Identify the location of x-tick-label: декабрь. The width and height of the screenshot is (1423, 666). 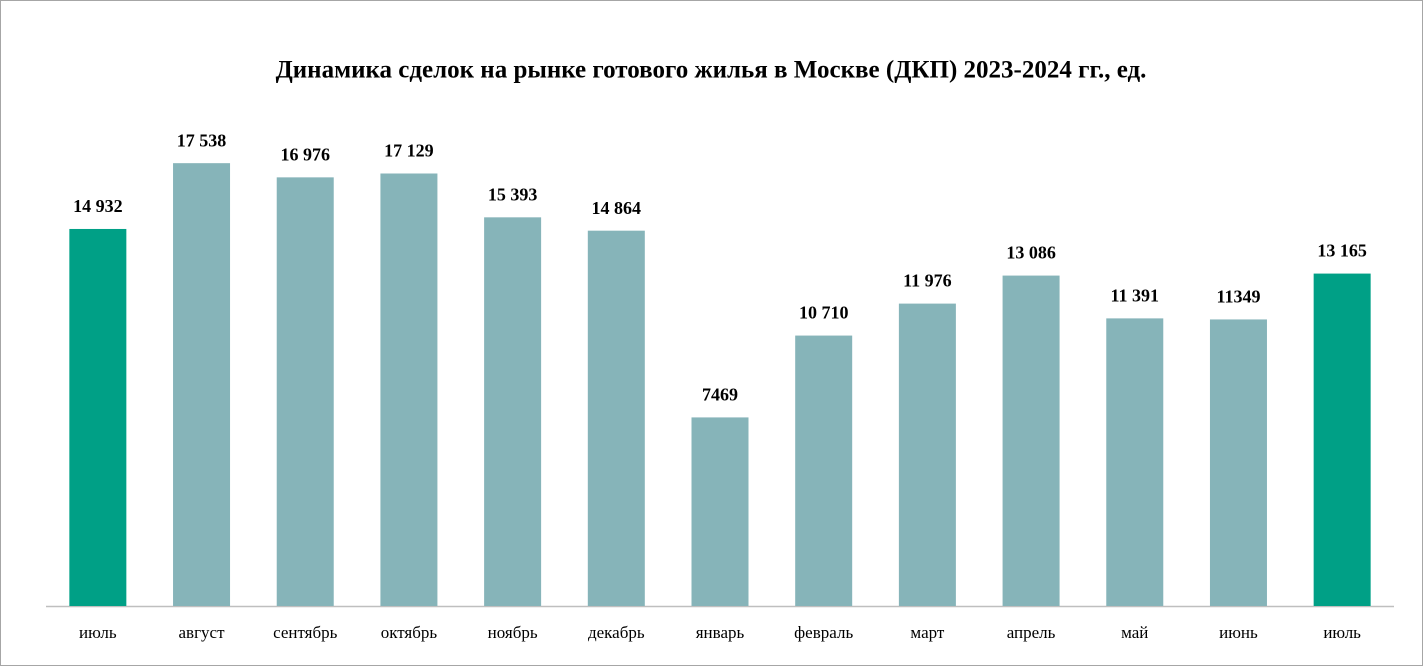
(616, 632).